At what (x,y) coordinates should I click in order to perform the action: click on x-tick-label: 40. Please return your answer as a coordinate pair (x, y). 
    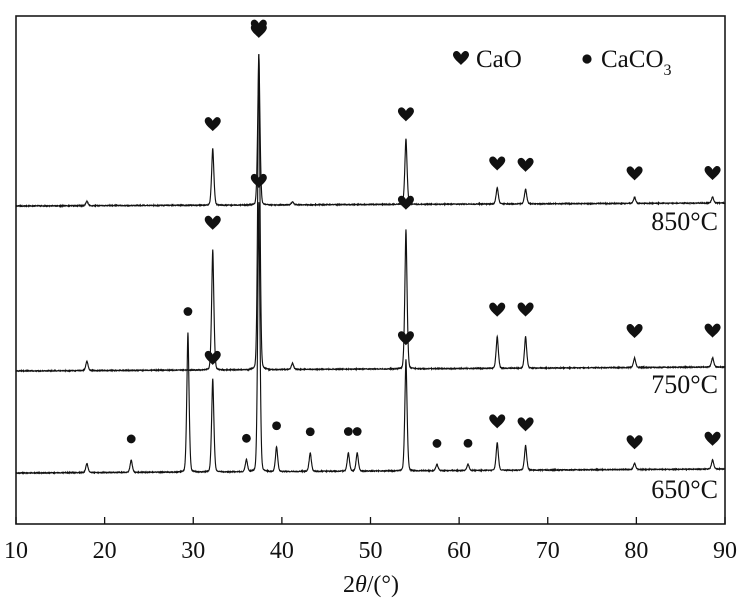
    Looking at the image, I should click on (282, 551).